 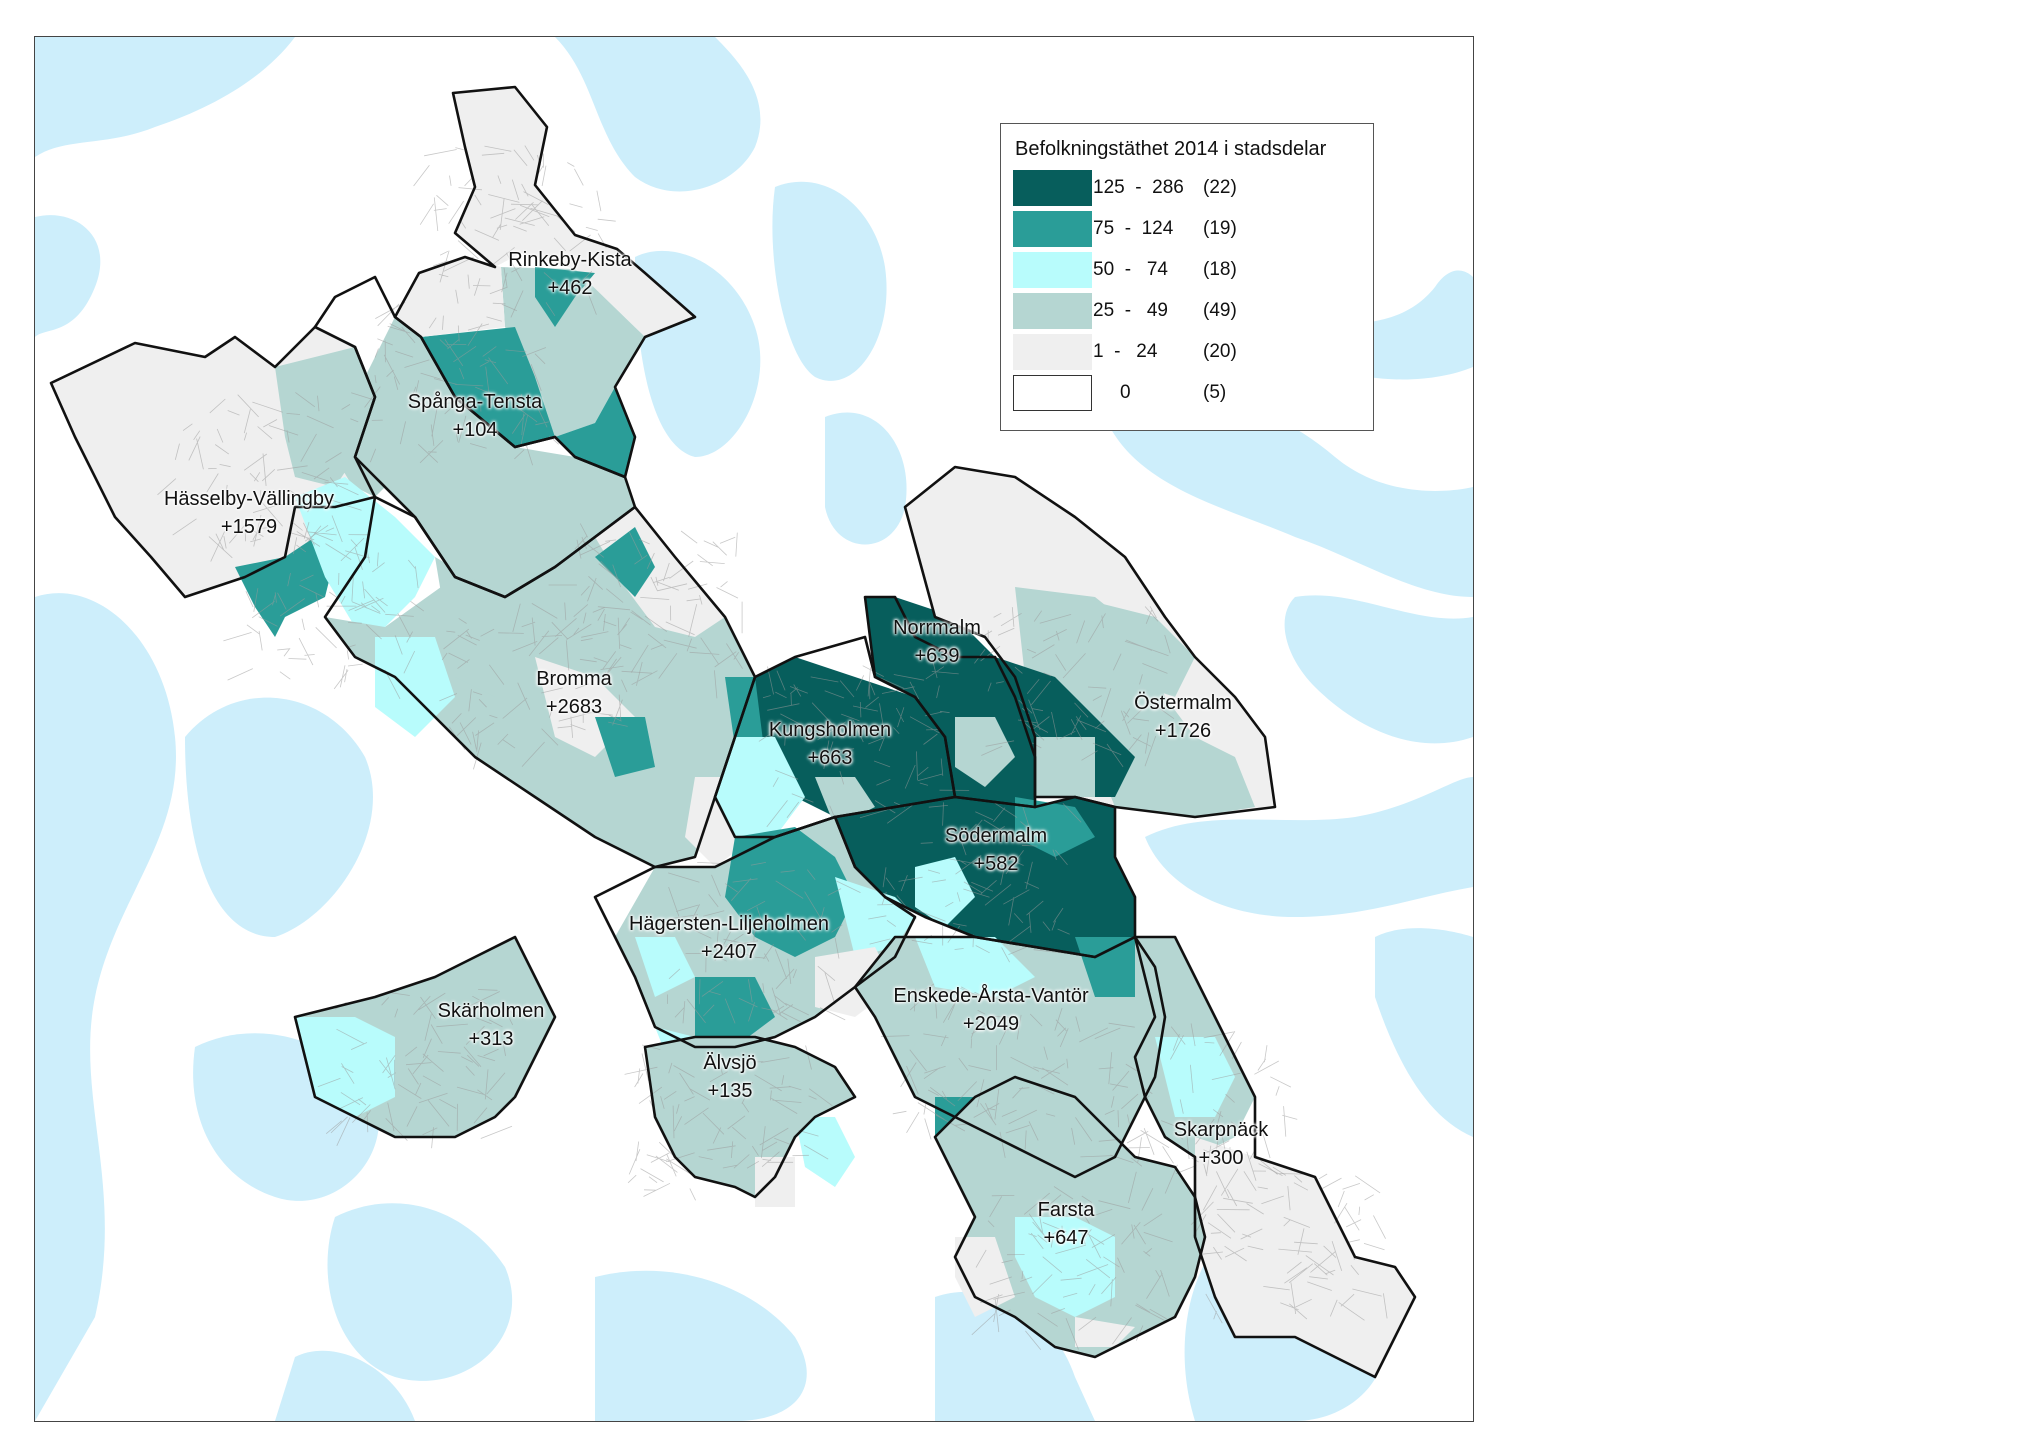 What do you see at coordinates (570, 260) in the screenshot?
I see `district-name: Rinkeby-Kista` at bounding box center [570, 260].